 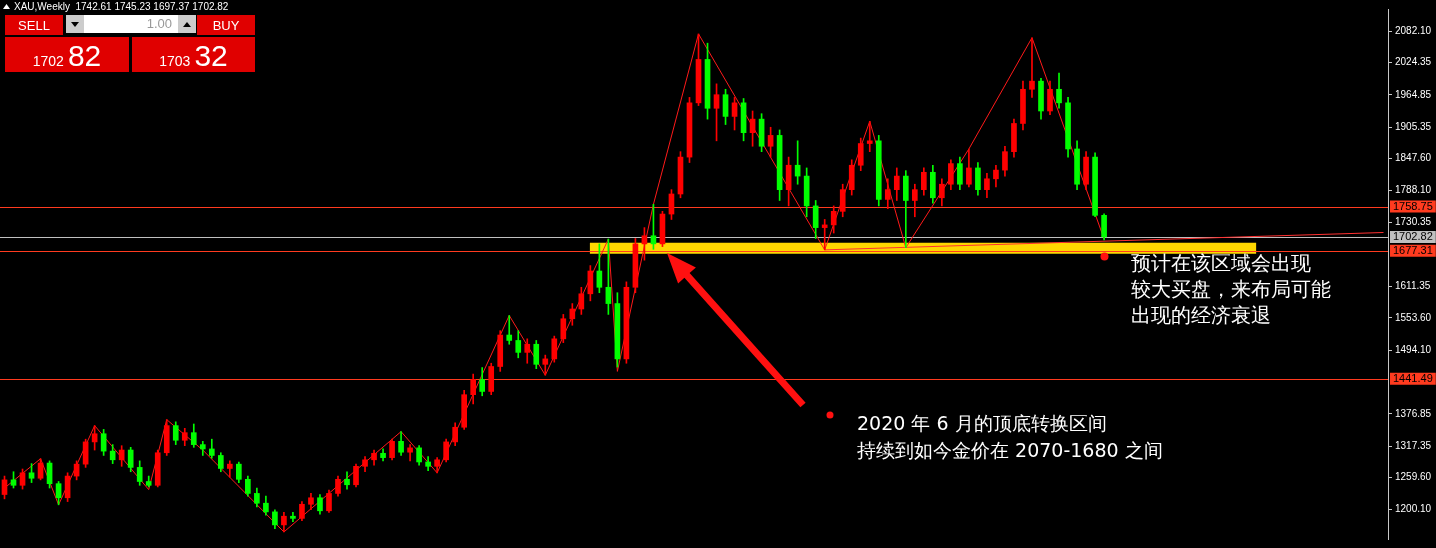 What do you see at coordinates (1413, 378) in the screenshot?
I see `ref-line-label: 1441.49` at bounding box center [1413, 378].